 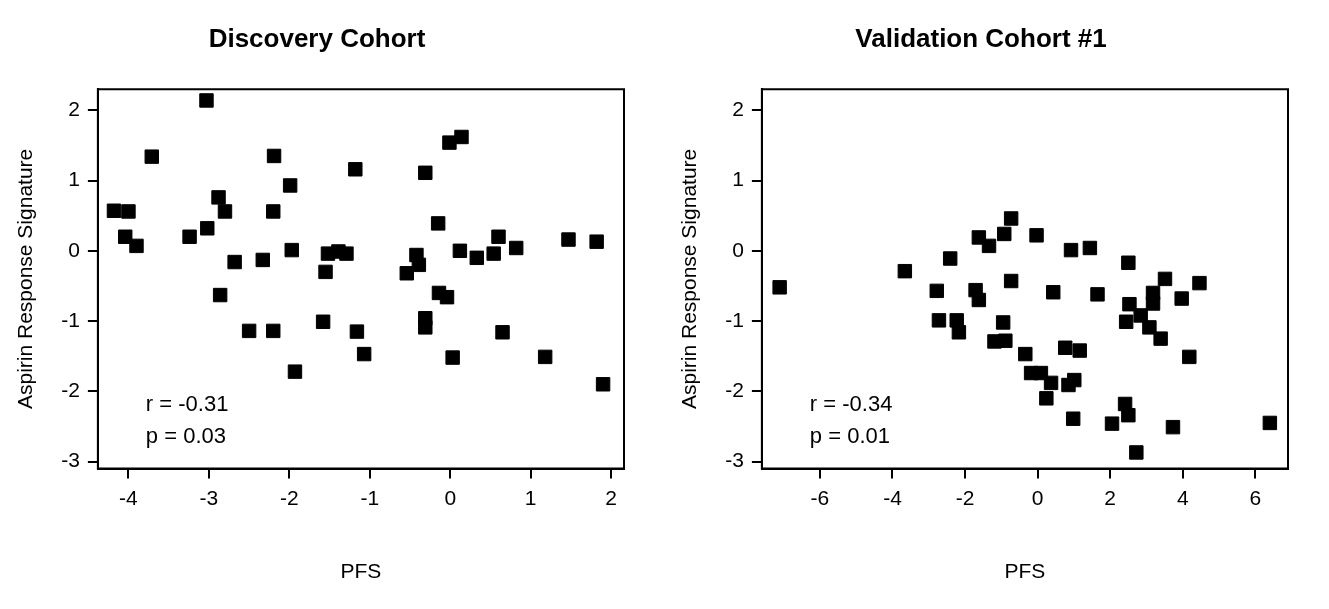 What do you see at coordinates (186, 435) in the screenshot?
I see `annotation: p = 0.03` at bounding box center [186, 435].